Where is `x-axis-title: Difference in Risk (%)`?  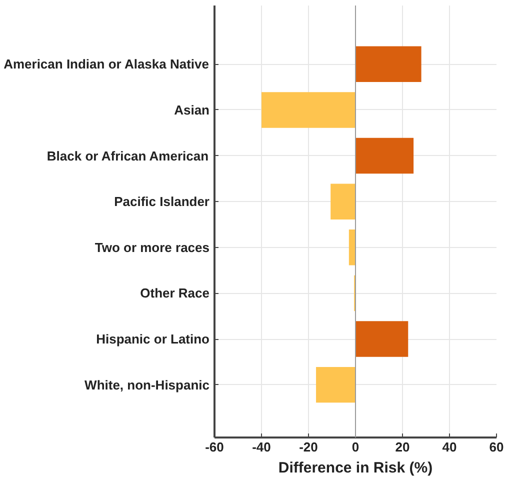 x-axis-title: Difference in Risk (%) is located at coordinates (355, 468).